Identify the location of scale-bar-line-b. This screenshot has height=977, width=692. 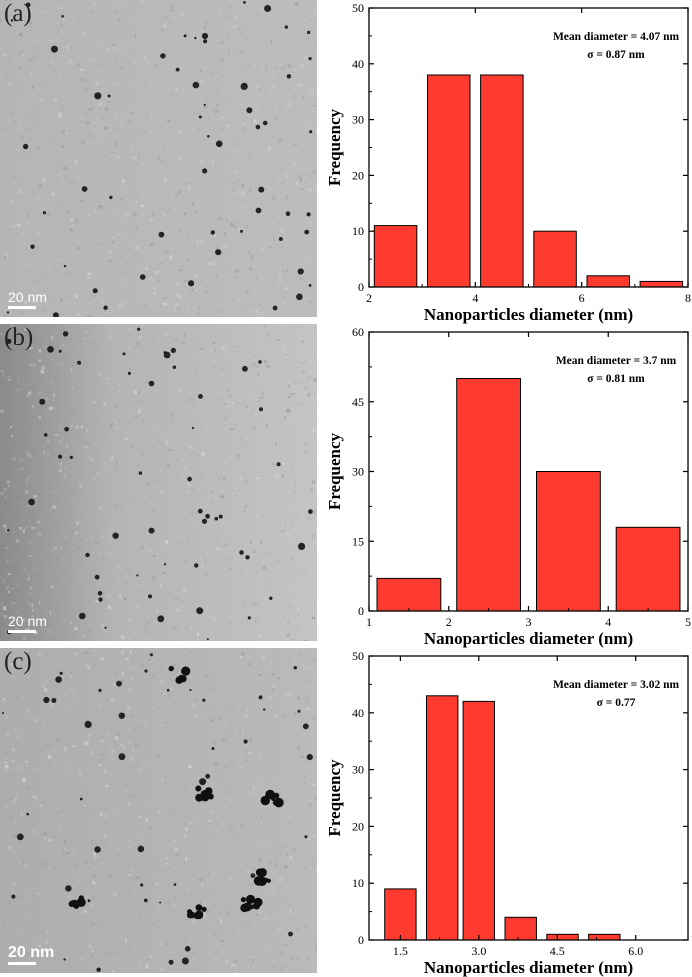
(22, 631).